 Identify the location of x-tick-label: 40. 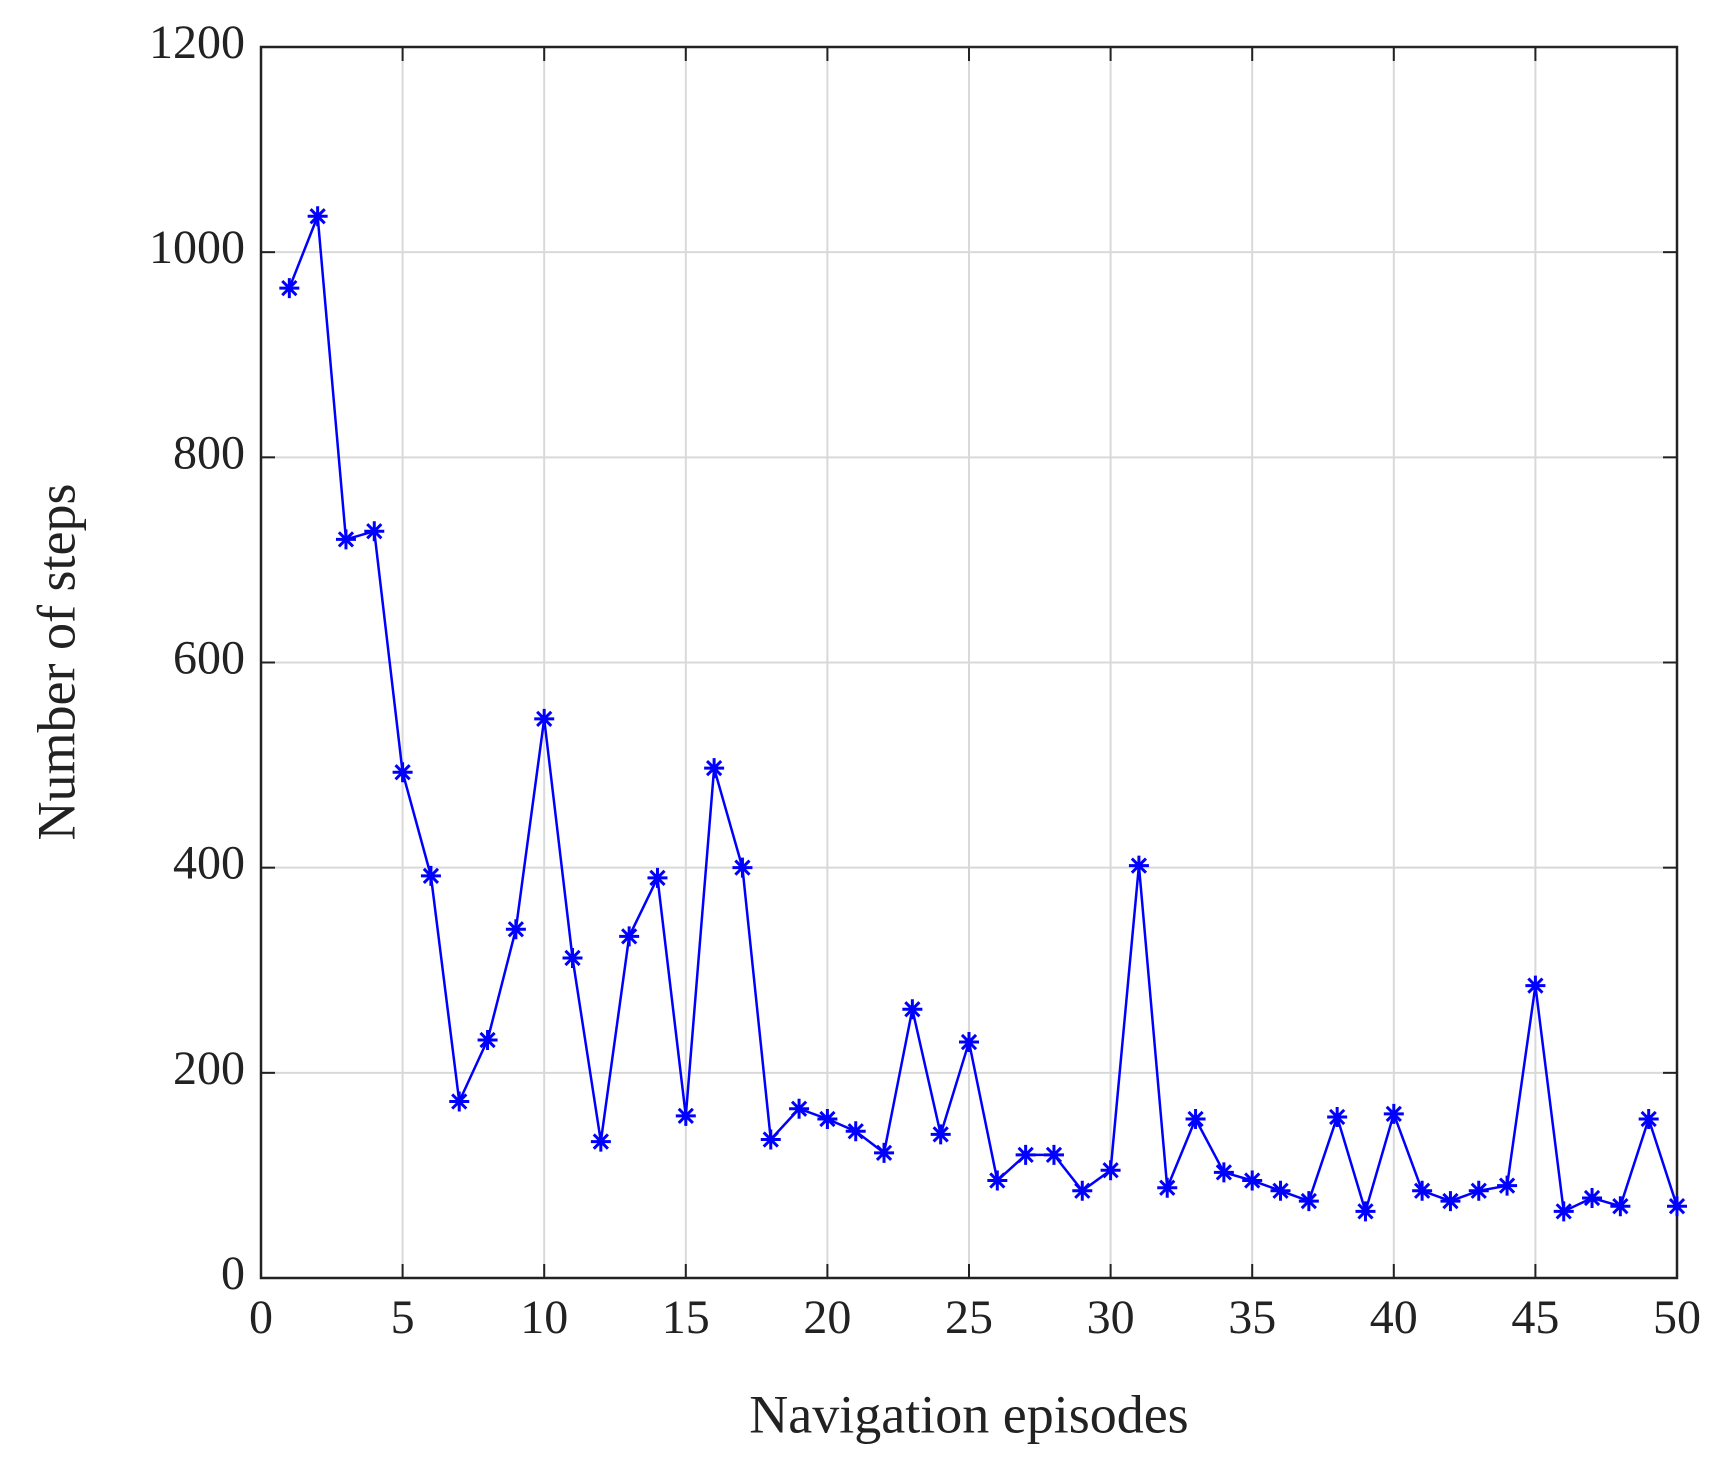
(1394, 1317).